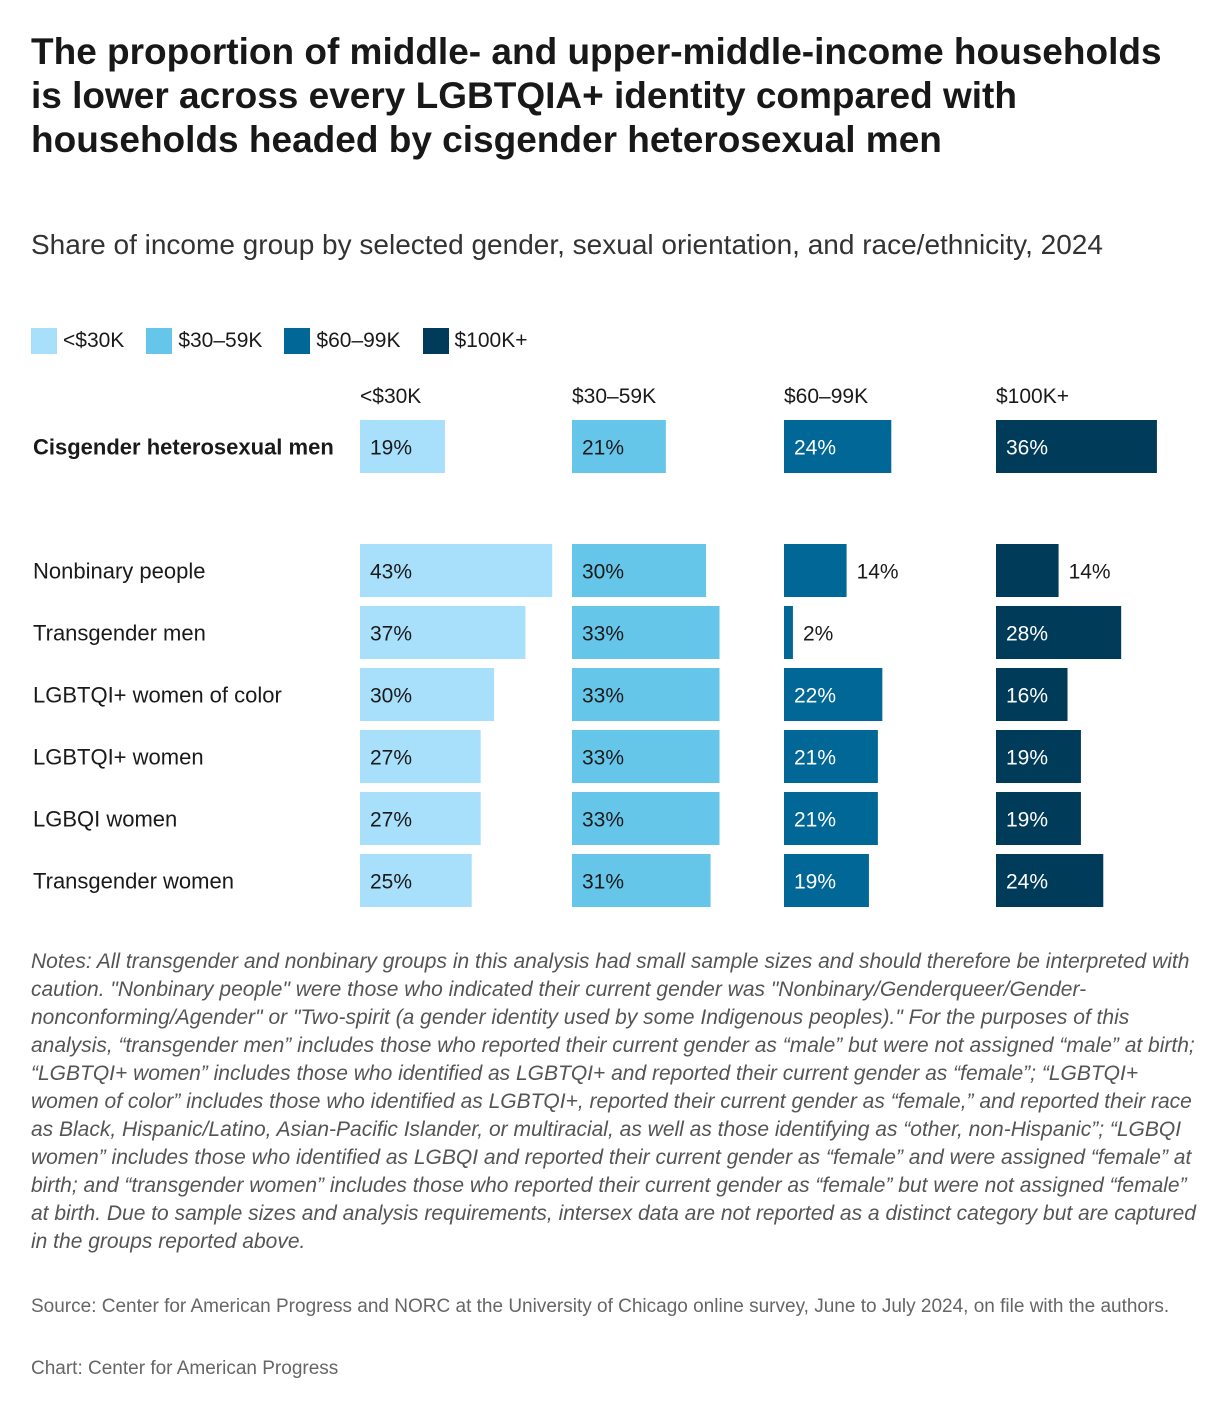 This screenshot has width=1220, height=1412. What do you see at coordinates (614, 396) in the screenshot?
I see `column-header: $30–59K` at bounding box center [614, 396].